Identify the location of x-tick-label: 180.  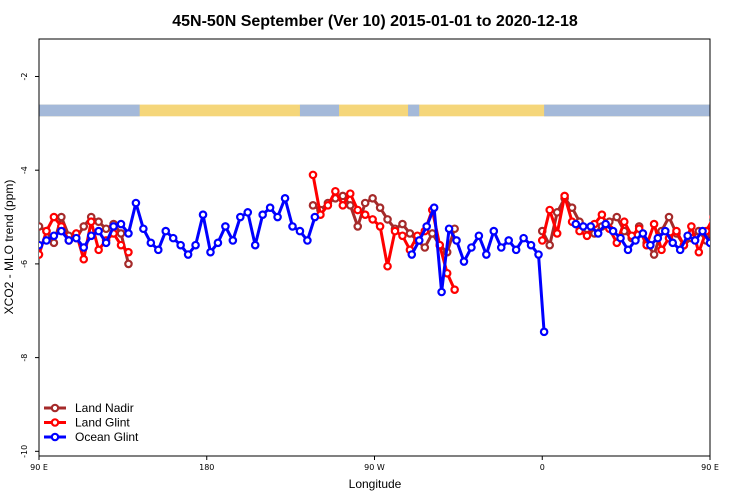
(206, 467).